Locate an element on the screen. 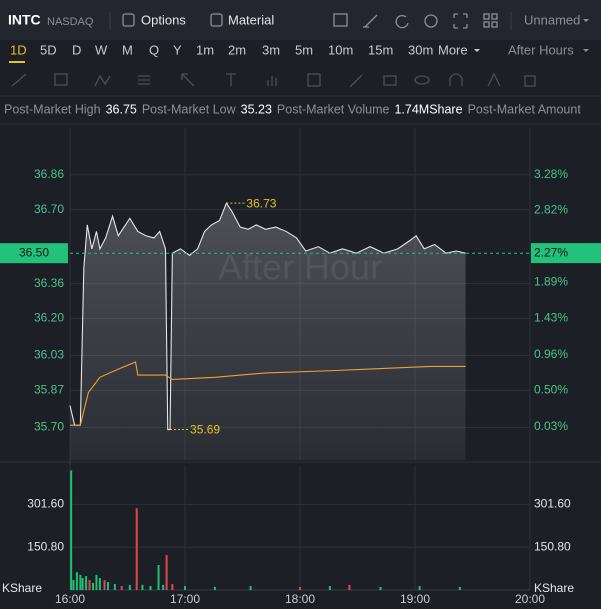  period-tab: Q is located at coordinates (154, 49).